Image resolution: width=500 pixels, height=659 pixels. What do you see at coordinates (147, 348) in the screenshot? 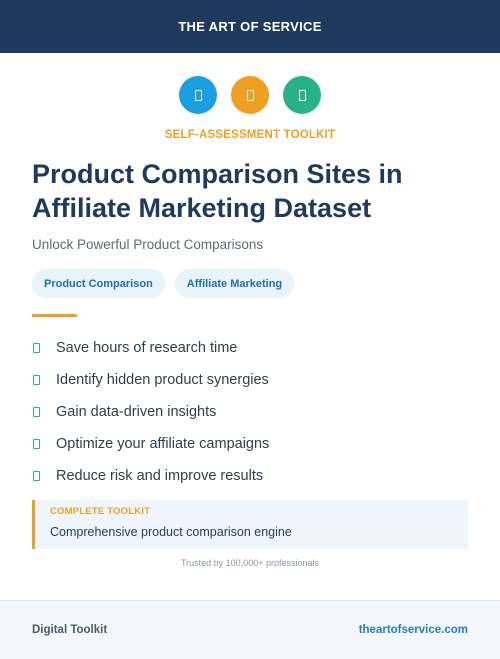
I see `benefit-text: Save hours of research time` at bounding box center [147, 348].